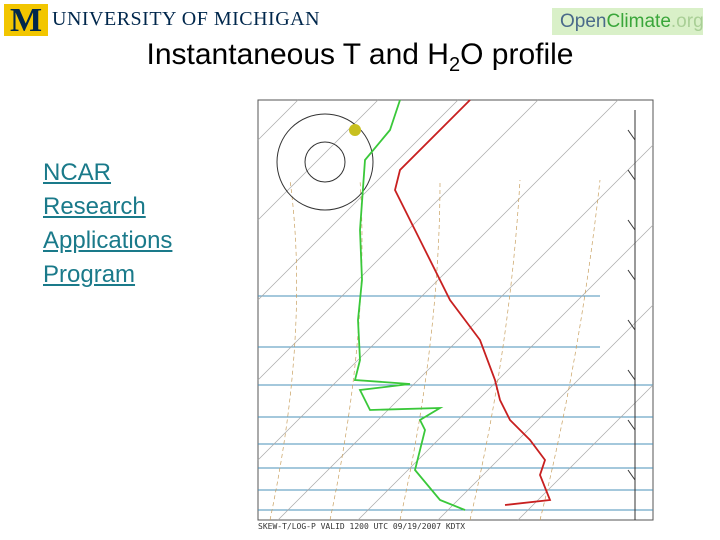  Describe the element at coordinates (26, 21) in the screenshot. I see `logo-block: M` at that location.